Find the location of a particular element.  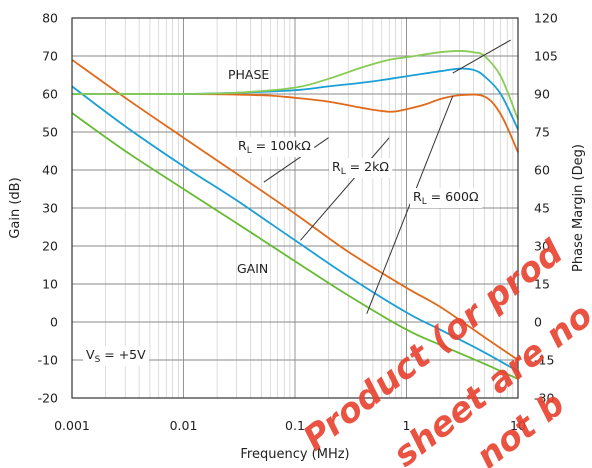

rl-2k-label-text: RL = 2kΩ is located at coordinates (360, 168).